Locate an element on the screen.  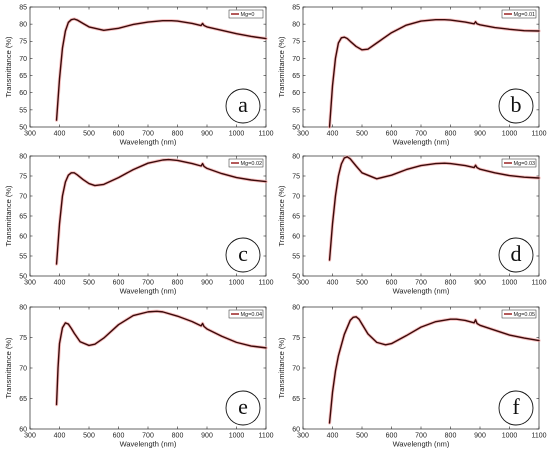
legend-label: Mg=0.05 is located at coordinates (525, 315).